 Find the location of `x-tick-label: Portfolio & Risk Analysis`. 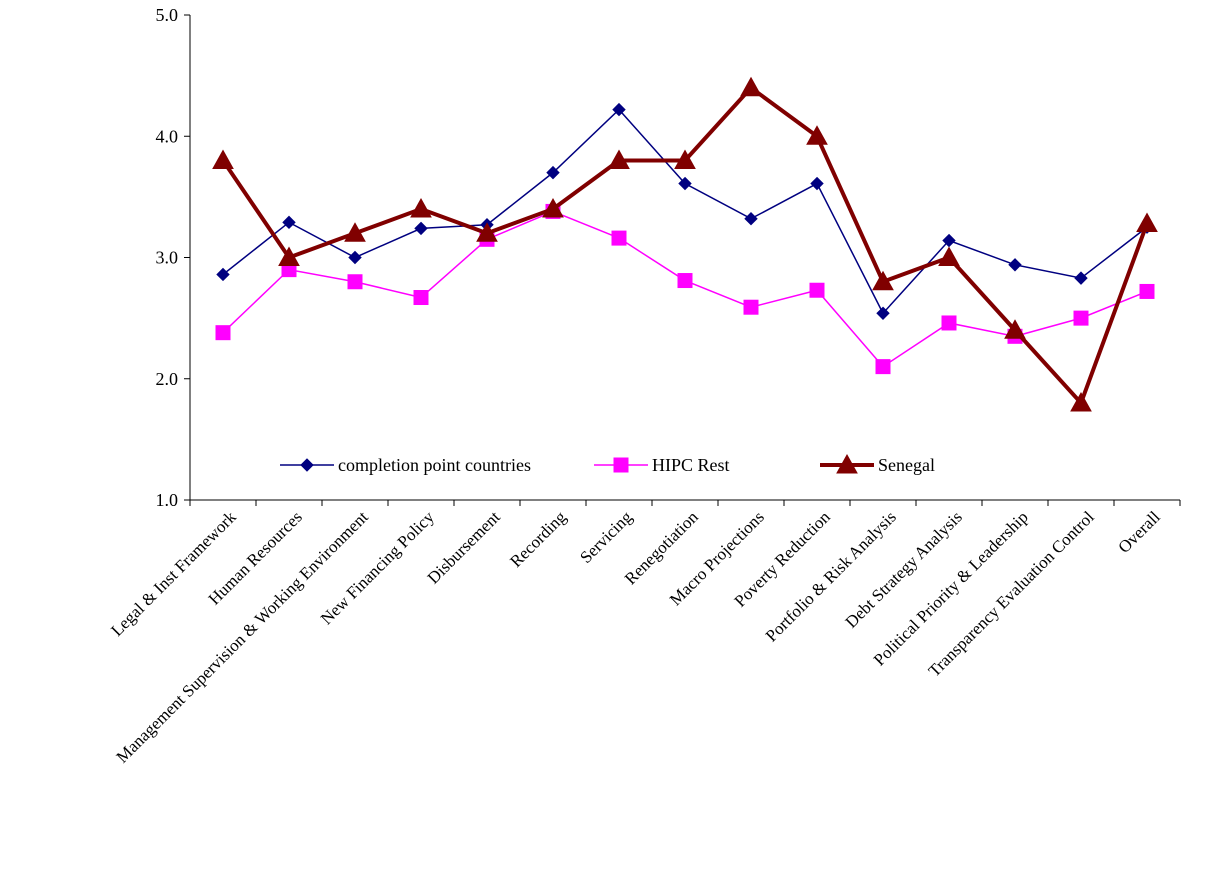

x-tick-label: Portfolio & Risk Analysis is located at coordinates (831, 576).